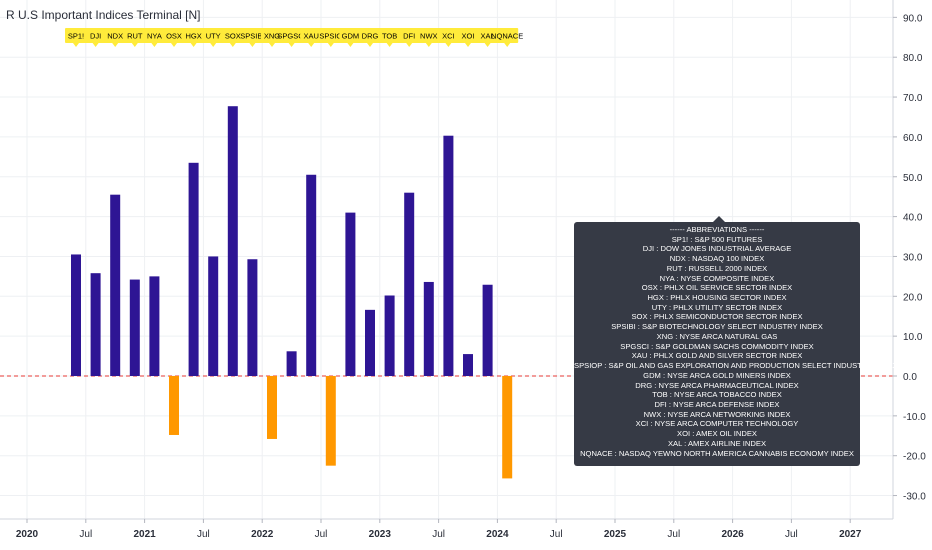 This screenshot has width=932, height=550. Describe the element at coordinates (311, 275) in the screenshot. I see `bar-xau` at that location.